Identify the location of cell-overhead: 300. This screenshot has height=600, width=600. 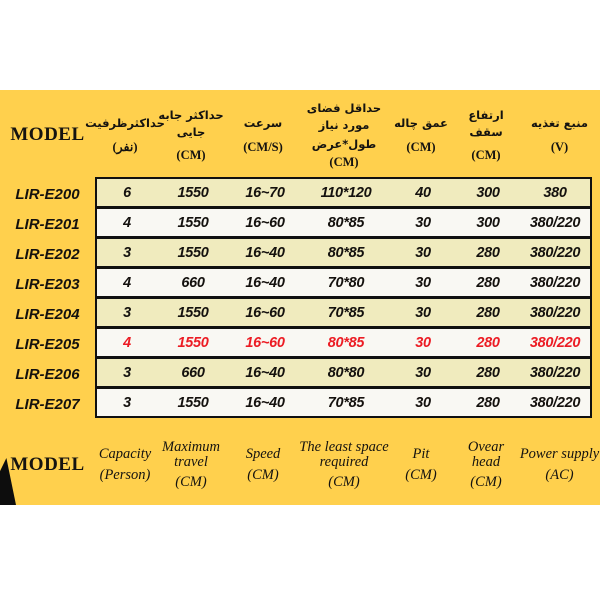
(488, 192).